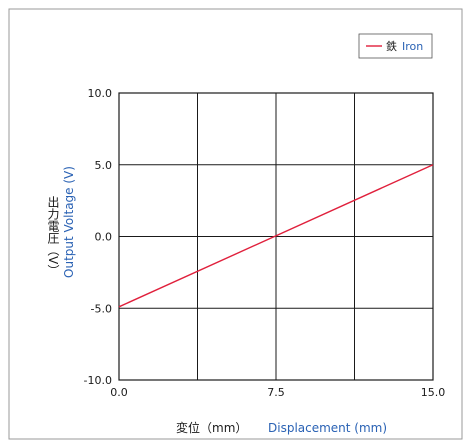 The width and height of the screenshot is (471, 445). I want to click on legend: 鉄 Iron, so click(395, 46).